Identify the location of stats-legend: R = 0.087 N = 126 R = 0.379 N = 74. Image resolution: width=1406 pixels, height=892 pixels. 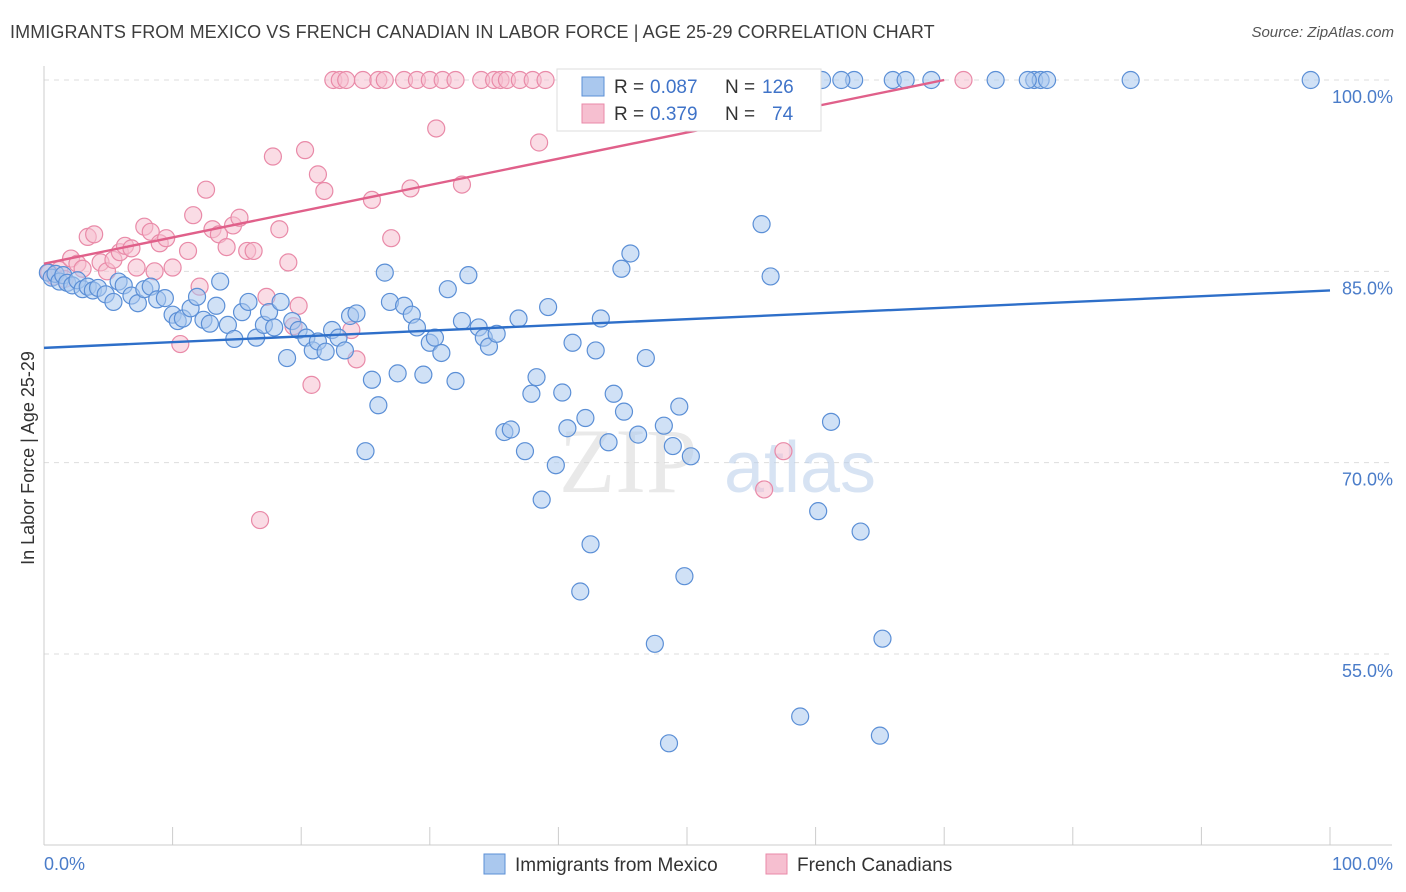
(689, 100).